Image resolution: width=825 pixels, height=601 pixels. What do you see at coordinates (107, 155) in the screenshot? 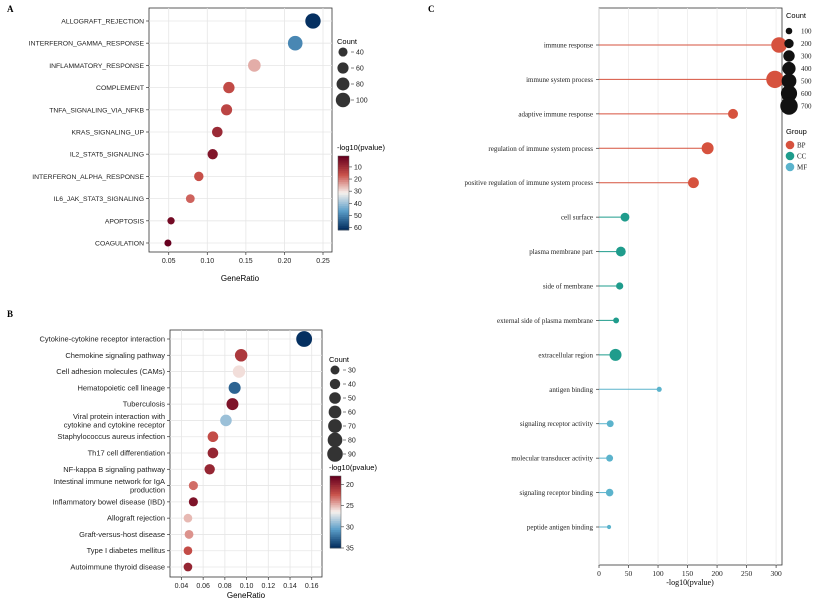
I see `a-category-label-line: IL2_STAT5_SIGNALING` at bounding box center [107, 155].